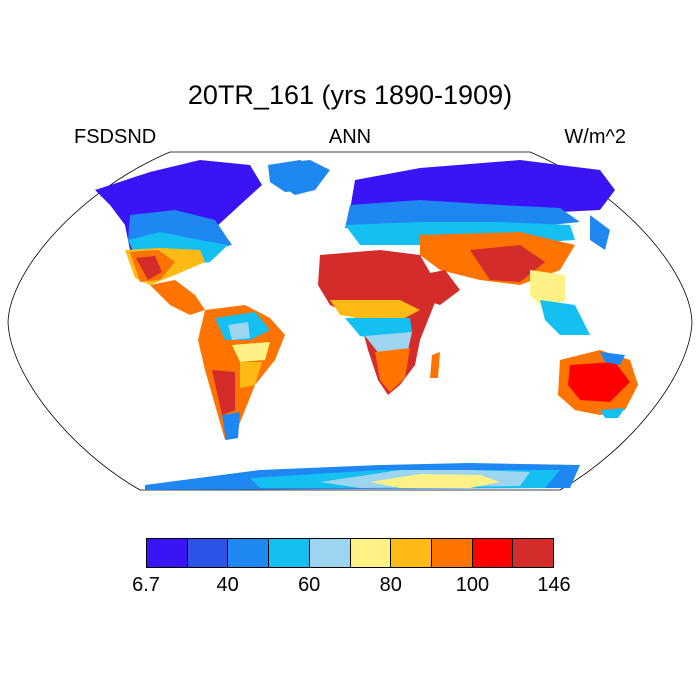 The height and width of the screenshot is (700, 700). Describe the element at coordinates (390, 585) in the screenshot. I see `colorbar-tick-label: 80` at that location.